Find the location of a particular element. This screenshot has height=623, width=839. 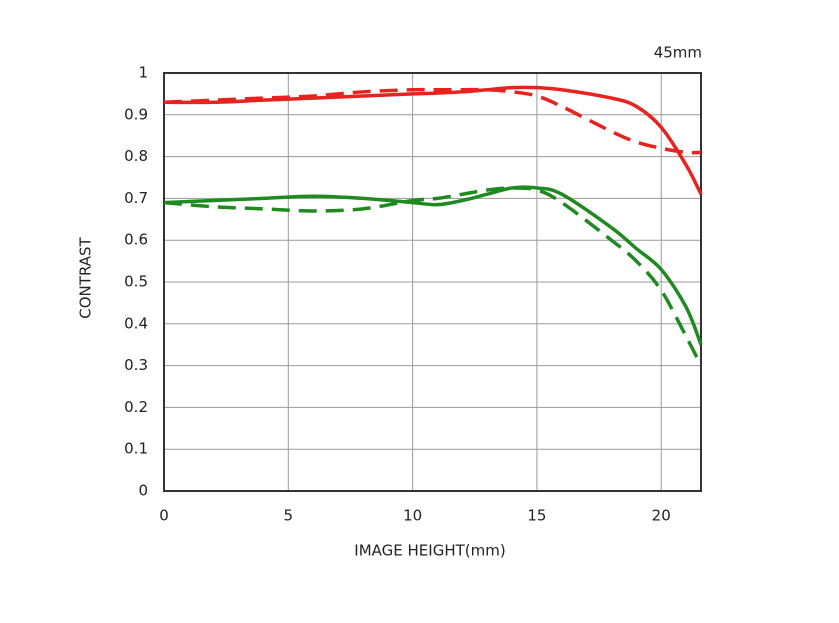

x-axis-title: IMAGE HEIGHT(mm) is located at coordinates (429, 551).